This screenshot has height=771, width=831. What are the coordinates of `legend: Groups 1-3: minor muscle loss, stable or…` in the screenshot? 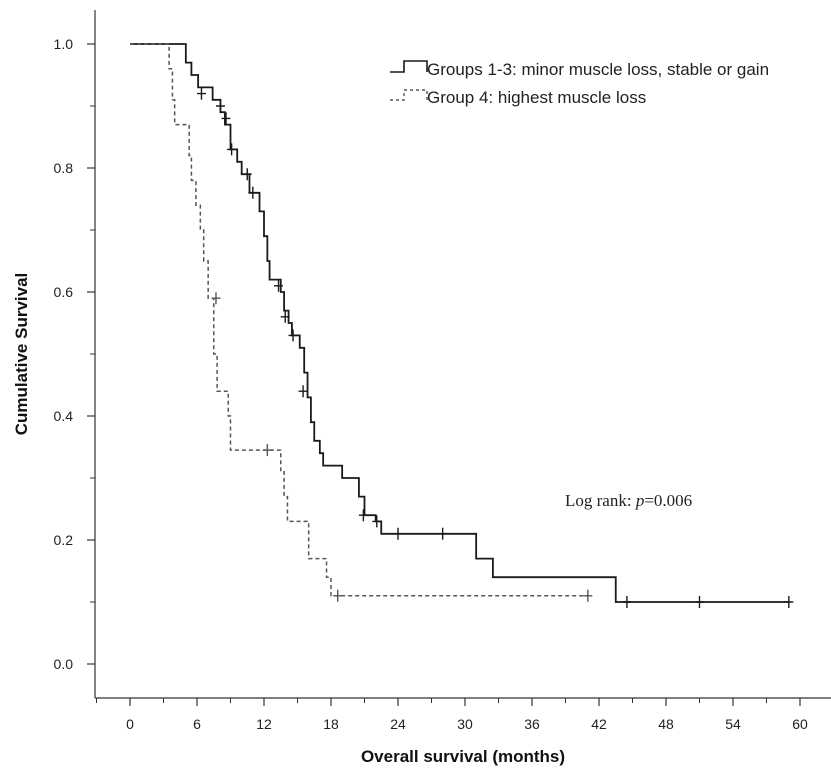 It's located at (579, 83).